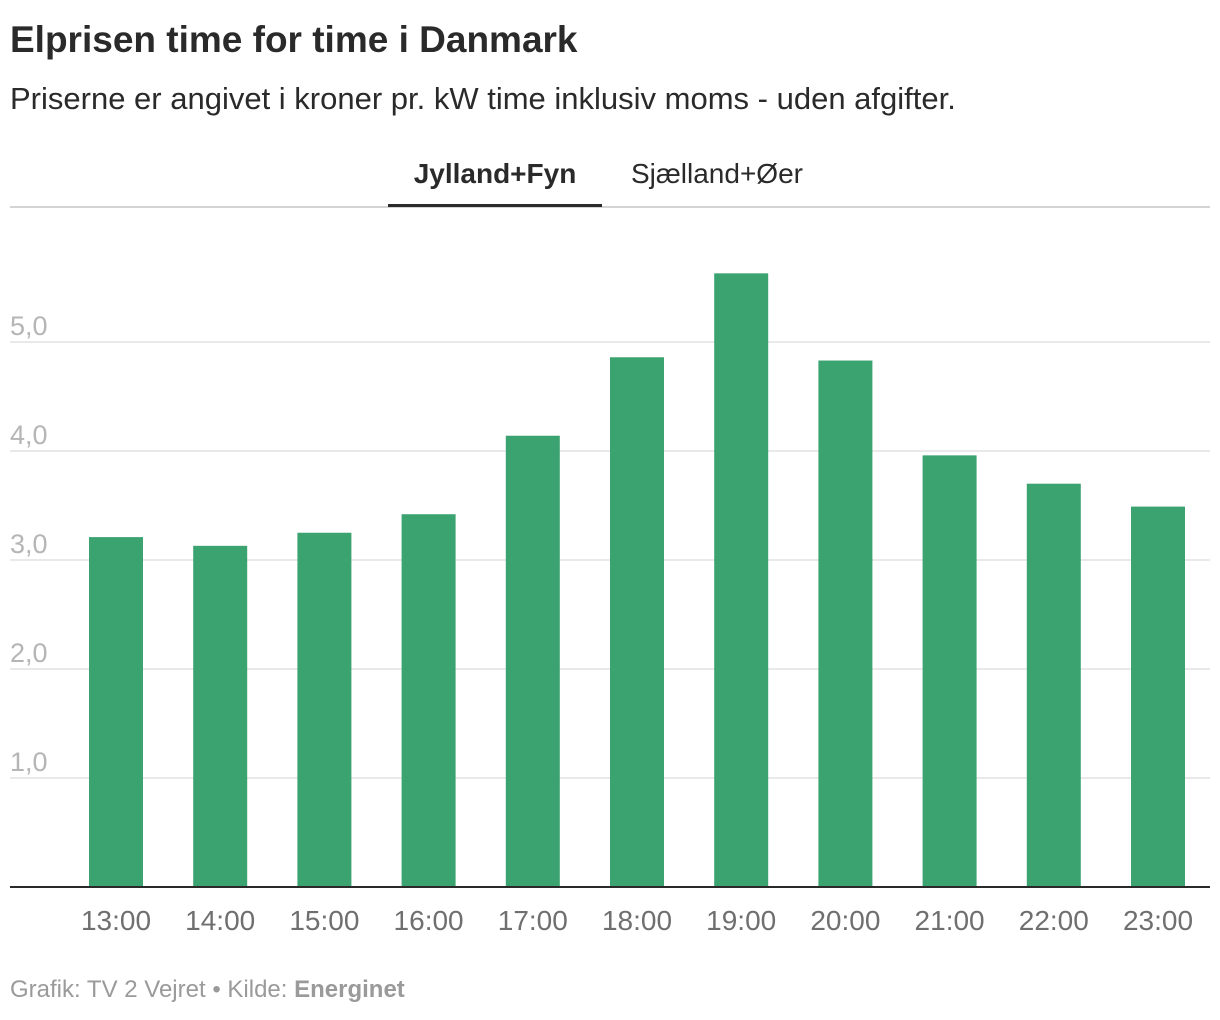 The height and width of the screenshot is (1020, 1220). What do you see at coordinates (29, 435) in the screenshot?
I see `y-tick-label: 4,0` at bounding box center [29, 435].